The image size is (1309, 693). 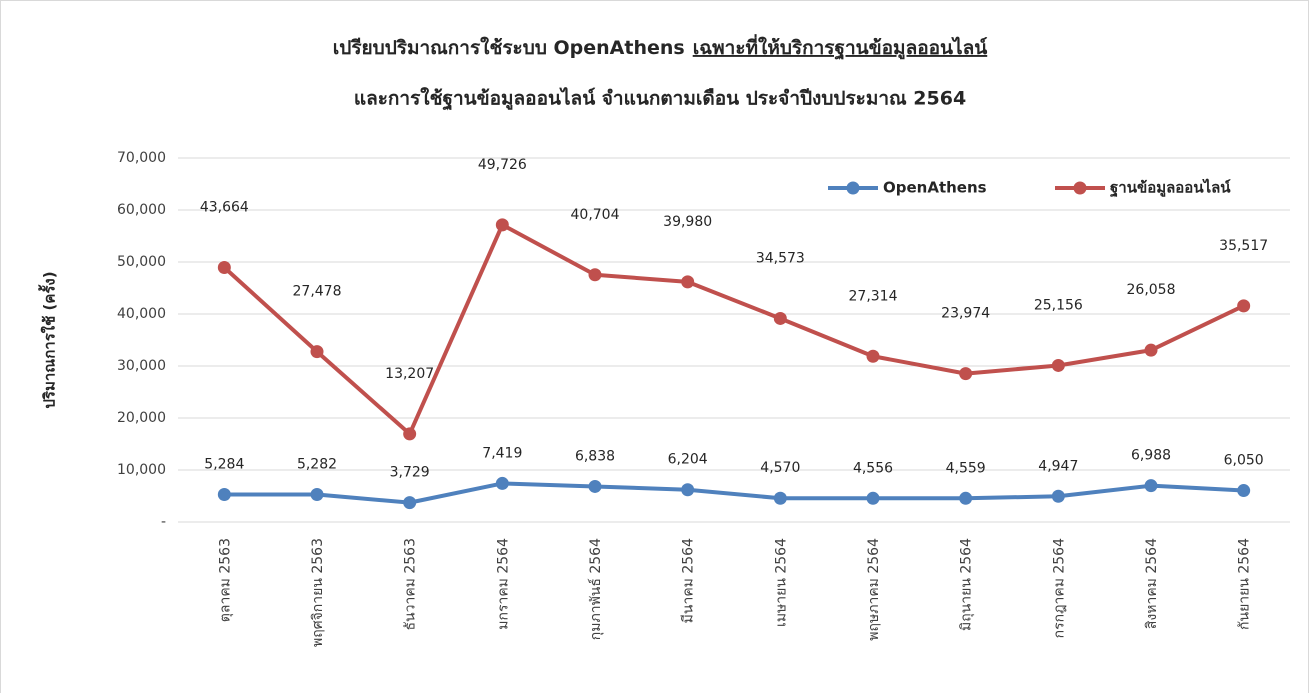 I want to click on data-label: 6,204, so click(x=688, y=460).